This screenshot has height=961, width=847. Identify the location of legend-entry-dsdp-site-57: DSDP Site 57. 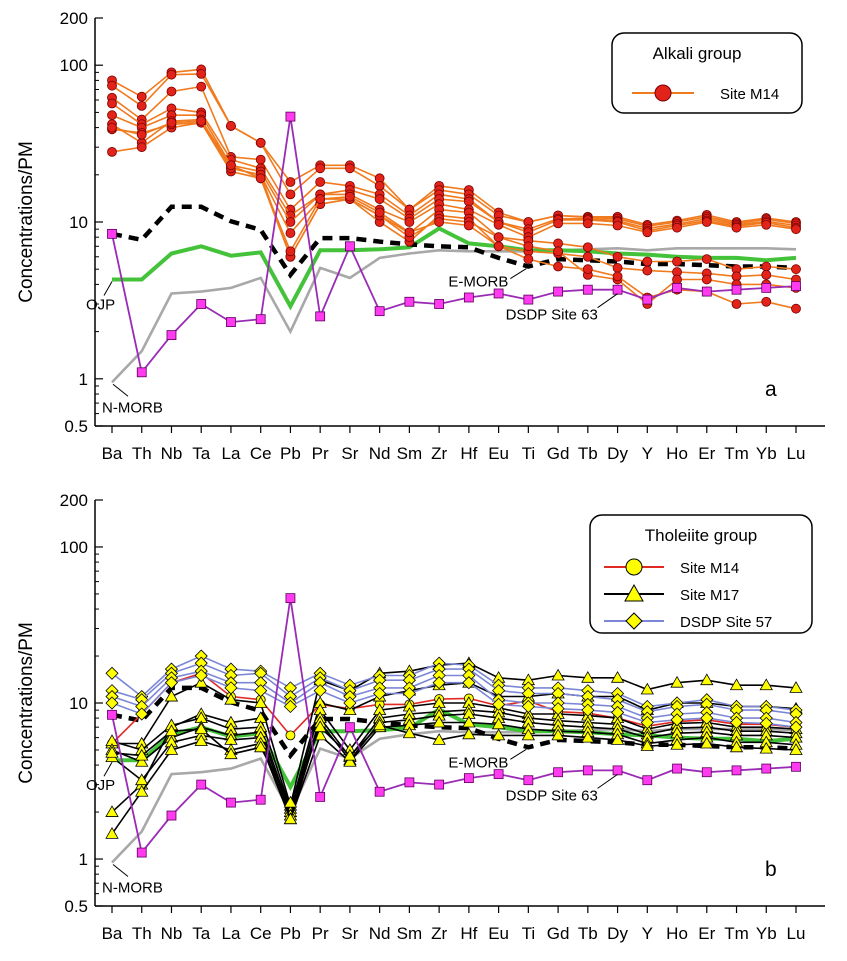
(726, 622).